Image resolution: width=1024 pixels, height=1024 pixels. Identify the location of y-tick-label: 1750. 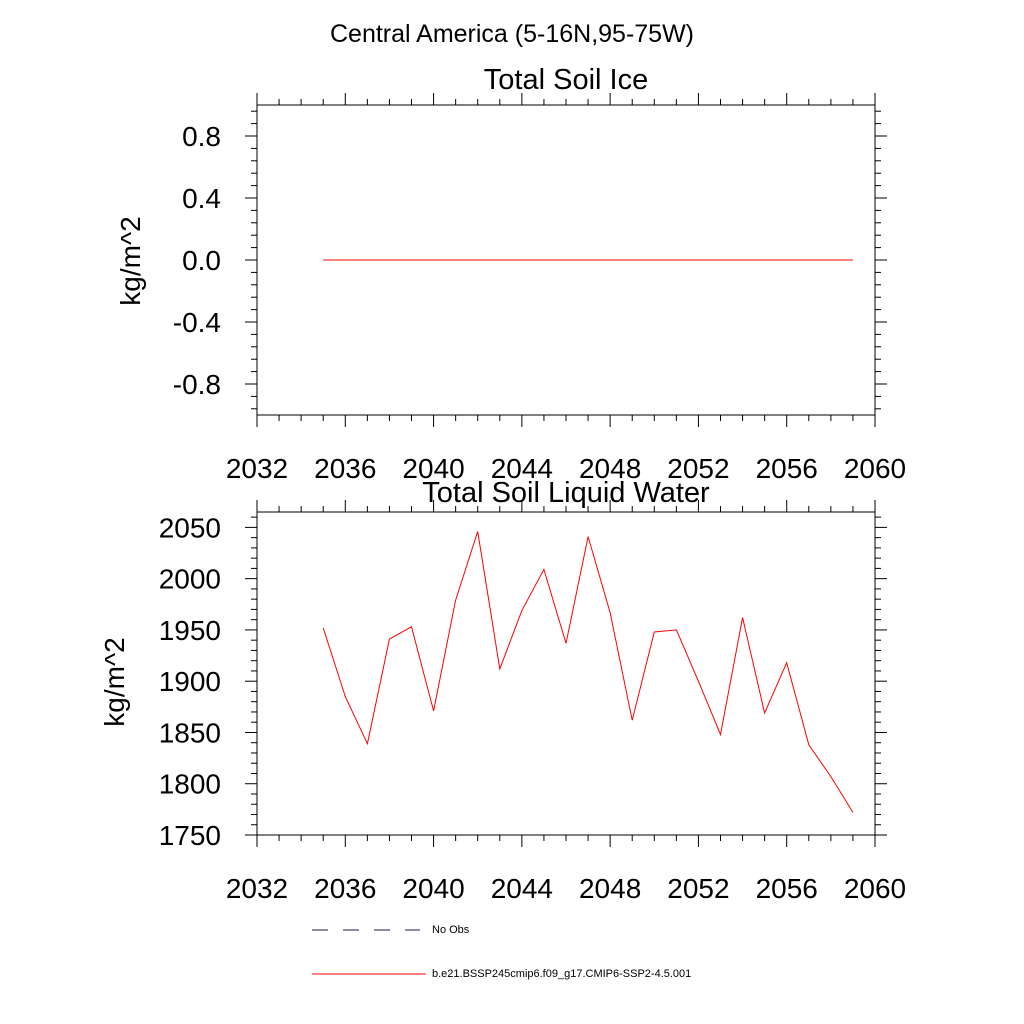
(190, 835).